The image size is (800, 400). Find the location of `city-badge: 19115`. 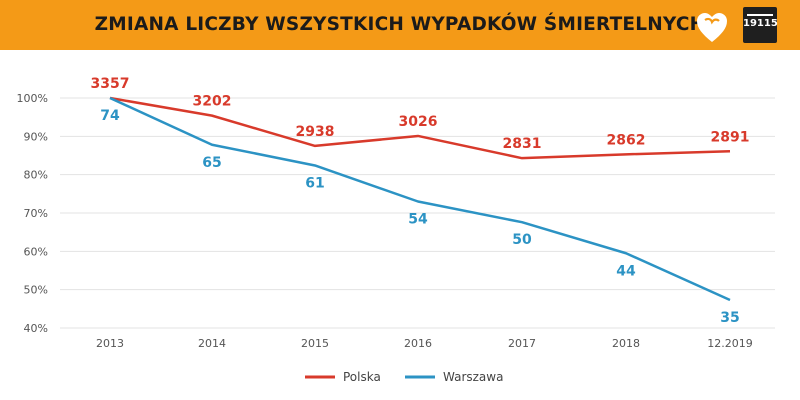

city-badge: 19115 is located at coordinates (760, 25).